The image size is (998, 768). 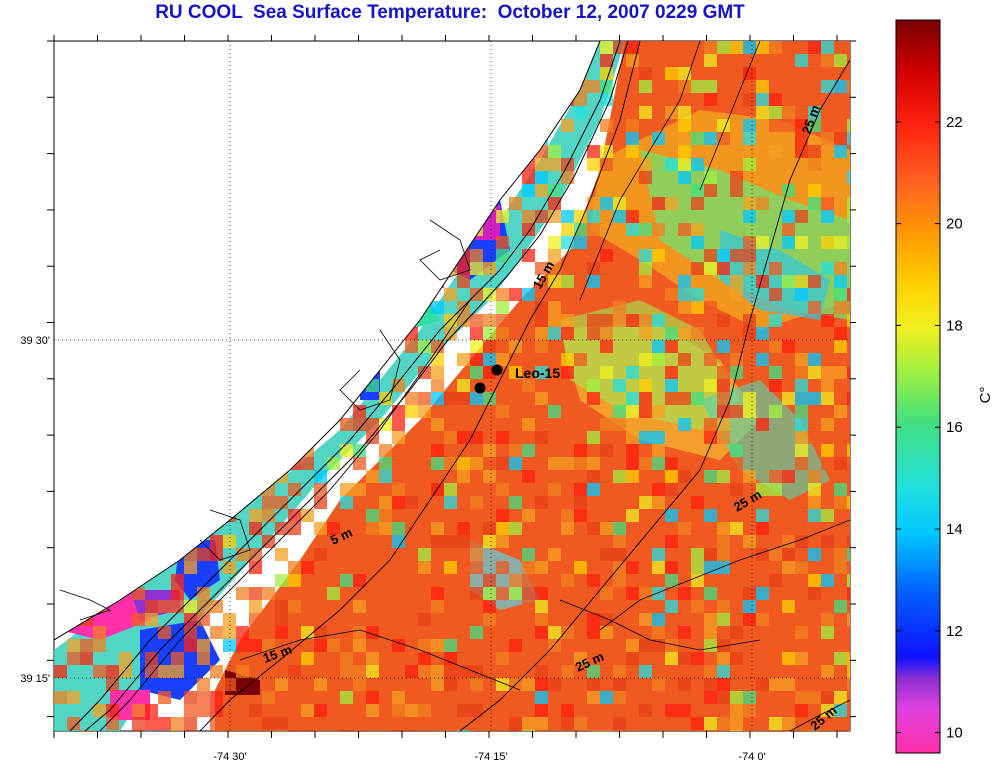 I want to click on colorbar-ticks: 10 12 14 16 18 20 22, so click(x=929, y=428).